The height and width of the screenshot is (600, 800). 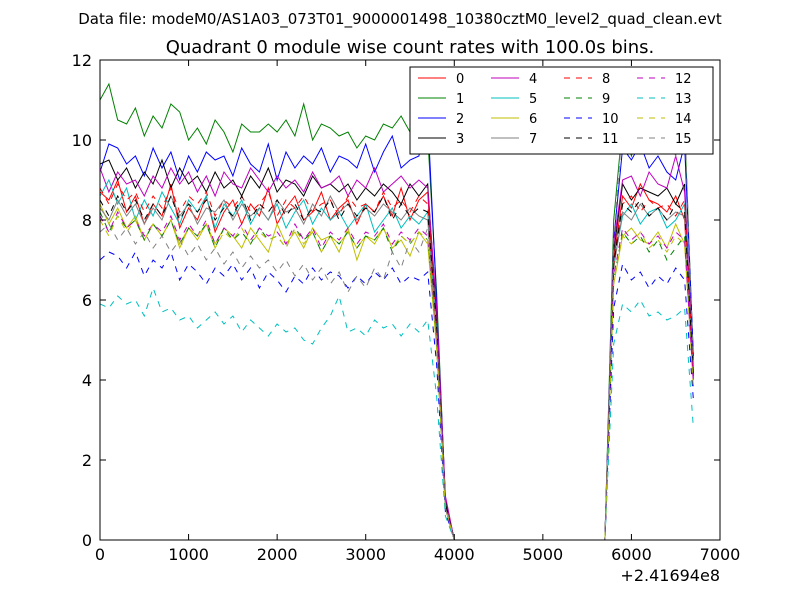 I want to click on x-tick-label: 5000, so click(x=542, y=554).